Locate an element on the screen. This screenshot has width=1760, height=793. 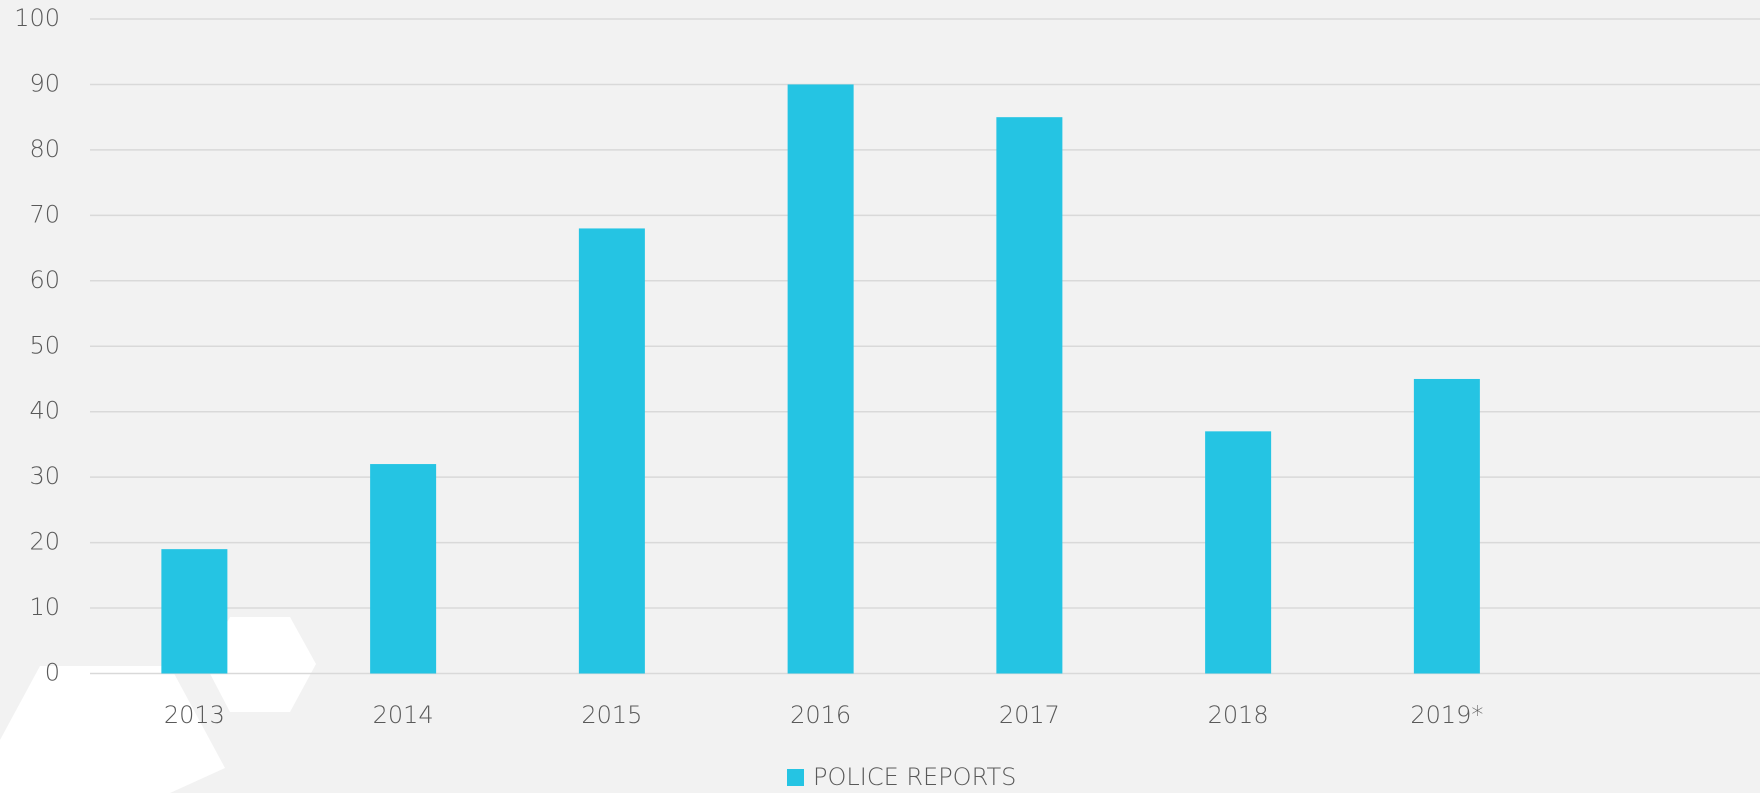
x-tick-label: 2015 is located at coordinates (611, 715).